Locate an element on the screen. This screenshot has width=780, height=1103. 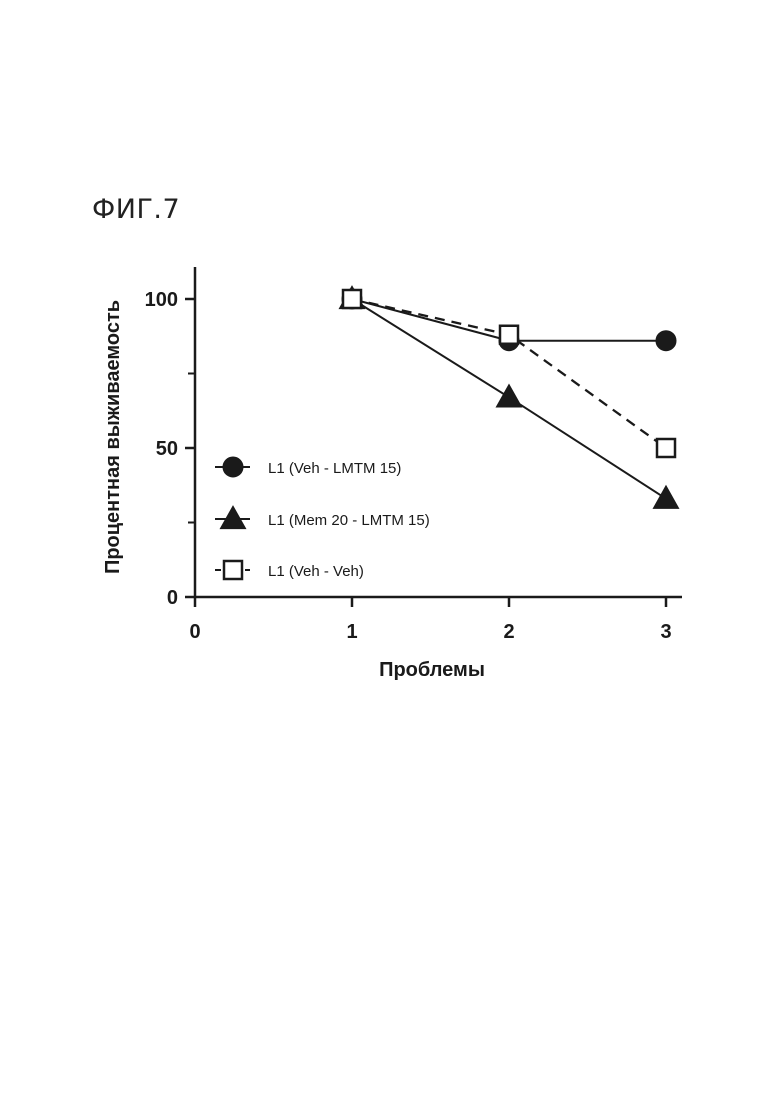
legend-label-3: L1 (Veh - Veh) is located at coordinates (316, 571).